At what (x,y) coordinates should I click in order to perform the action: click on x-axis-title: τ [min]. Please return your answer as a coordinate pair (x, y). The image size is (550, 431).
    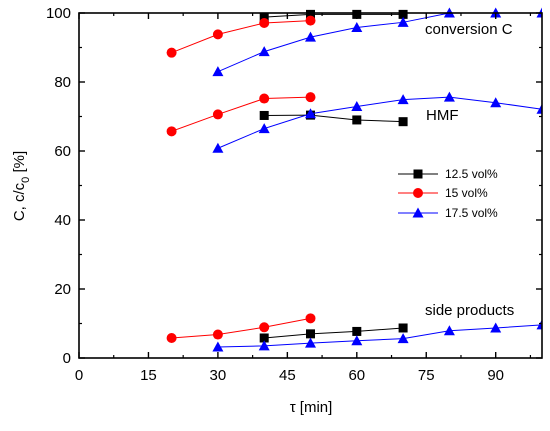
    Looking at the image, I should click on (311, 407).